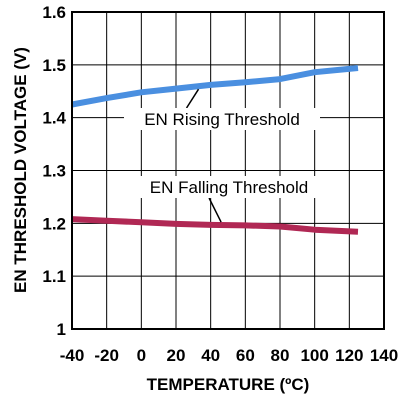 The height and width of the screenshot is (405, 417). I want to click on x-tick-label: 140, so click(384, 355).